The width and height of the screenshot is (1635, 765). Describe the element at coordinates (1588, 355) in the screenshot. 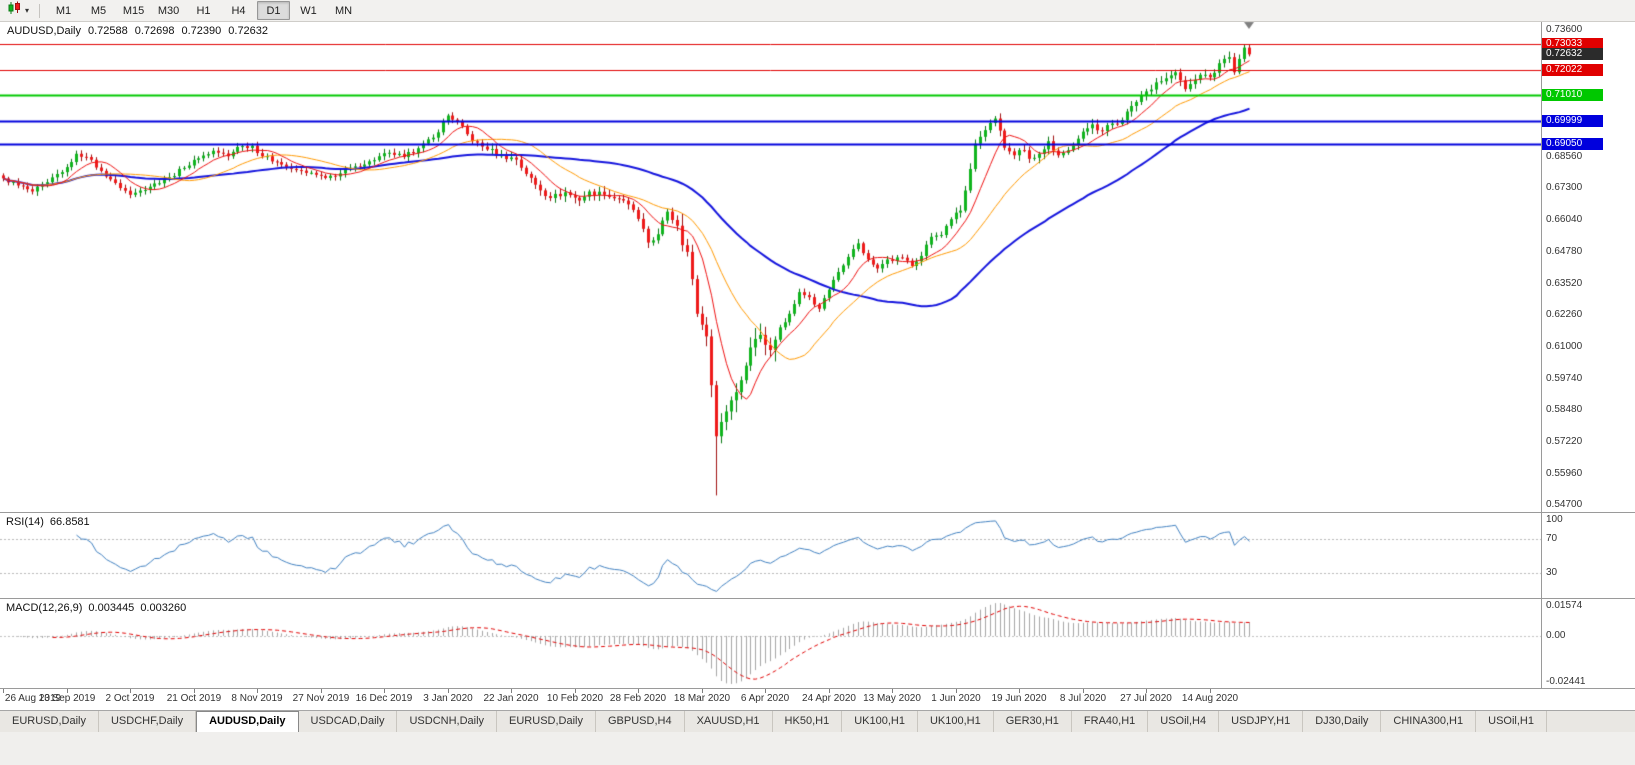

I see `price-axis` at that location.